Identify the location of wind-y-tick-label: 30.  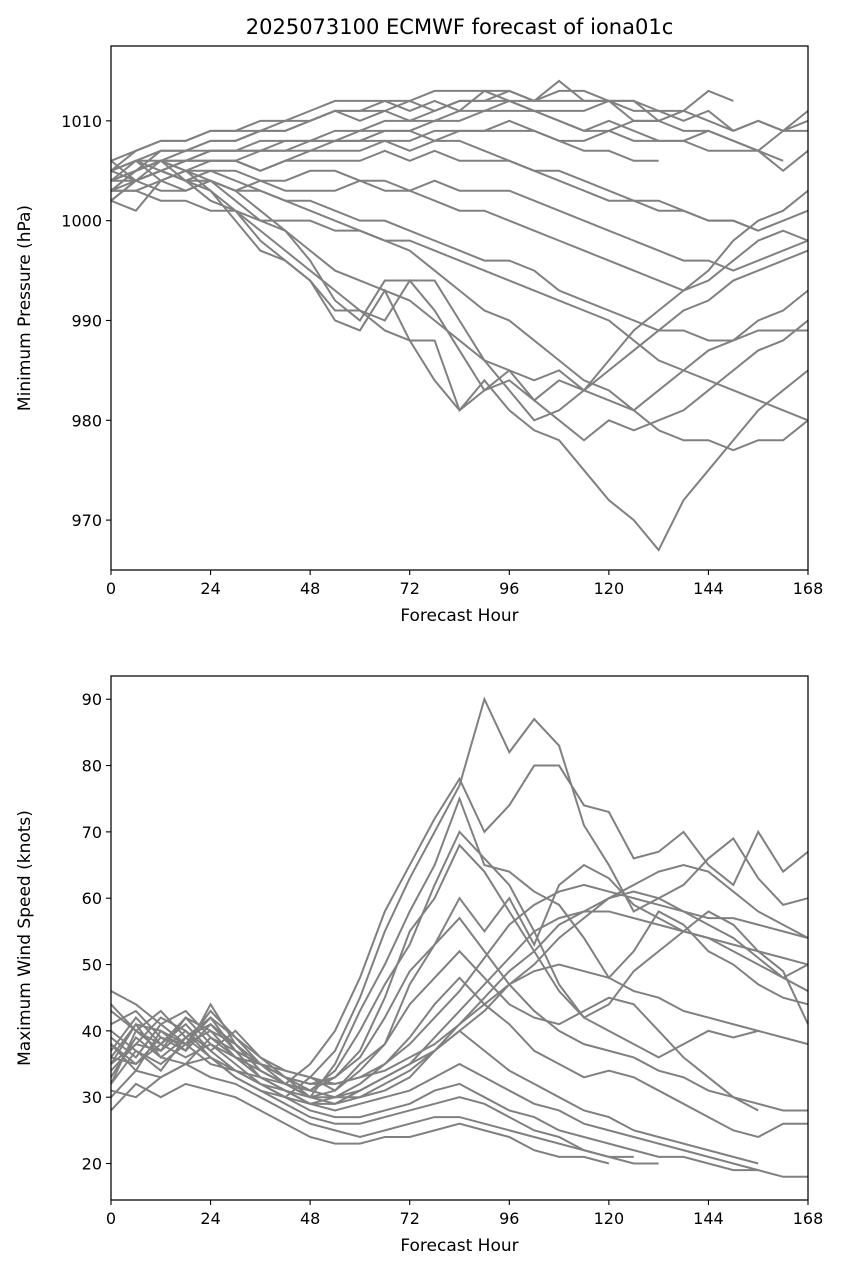
(92, 1097).